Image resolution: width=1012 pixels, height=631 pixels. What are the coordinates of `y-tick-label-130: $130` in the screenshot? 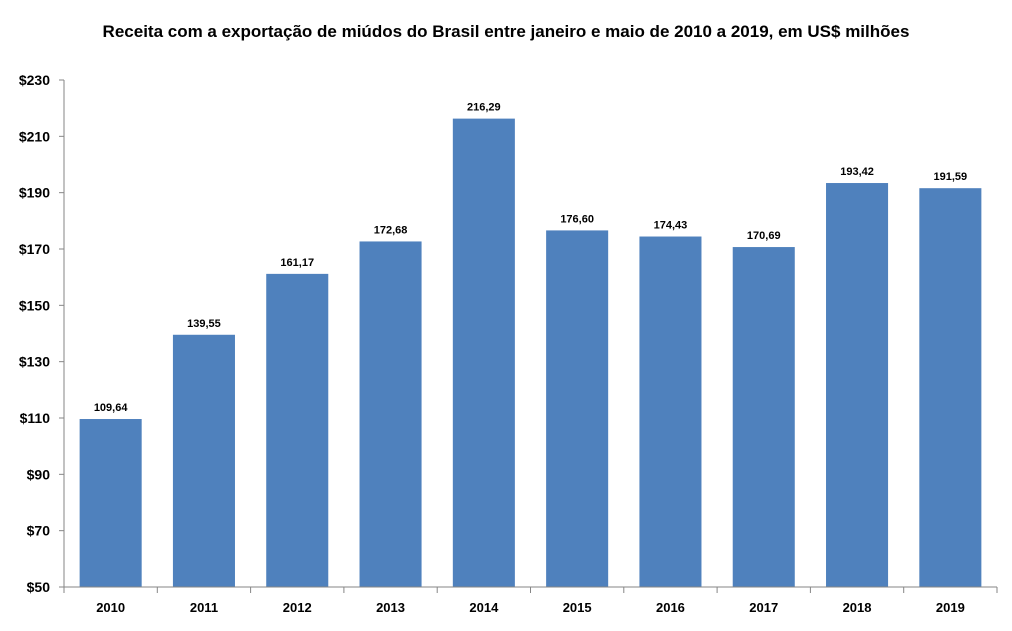 It's located at (34, 362).